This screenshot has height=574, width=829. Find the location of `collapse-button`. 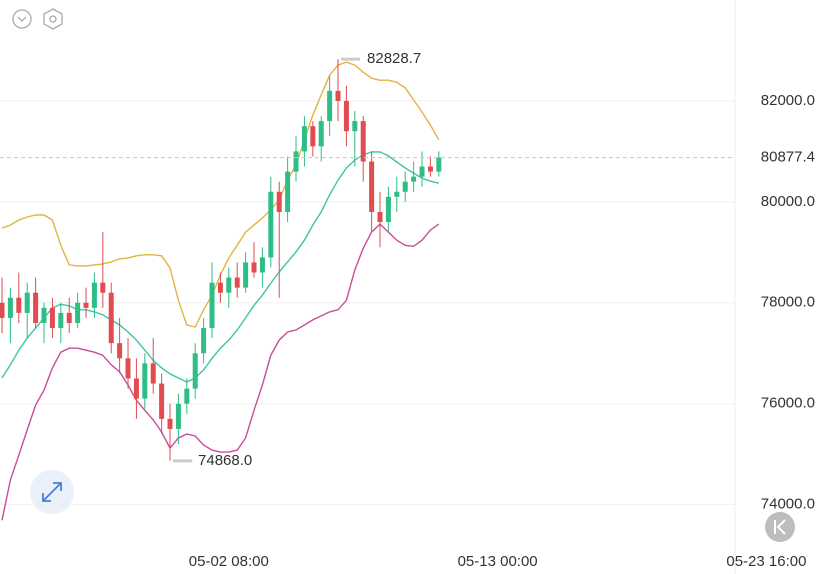

collapse-button is located at coordinates (22, 19).